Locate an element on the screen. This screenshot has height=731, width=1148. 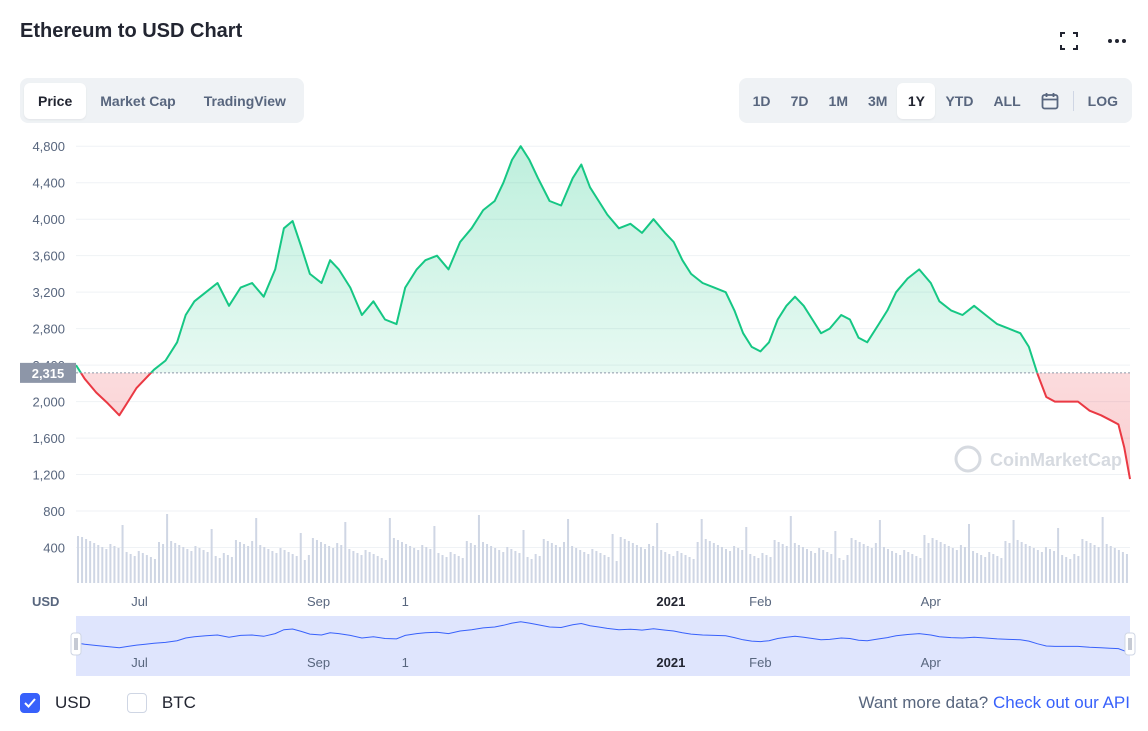
y-tick-label: 3,600 is located at coordinates (48, 256).